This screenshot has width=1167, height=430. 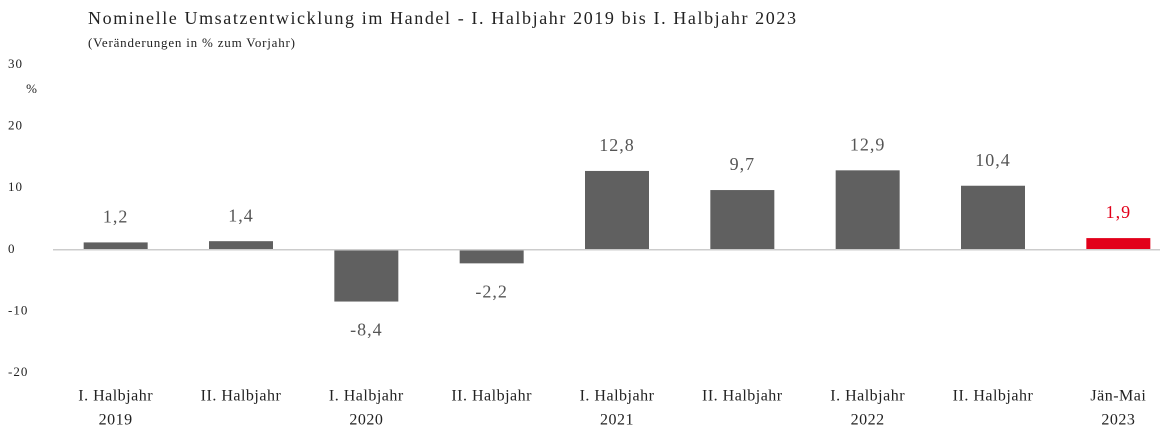 I want to click on x-tick-label: 2023, so click(x=1118, y=420).